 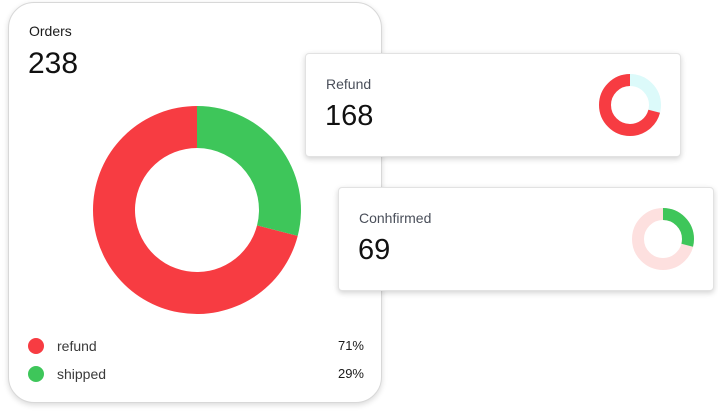 What do you see at coordinates (395, 218) in the screenshot?
I see `confirmed-label: Conhfirmed` at bounding box center [395, 218].